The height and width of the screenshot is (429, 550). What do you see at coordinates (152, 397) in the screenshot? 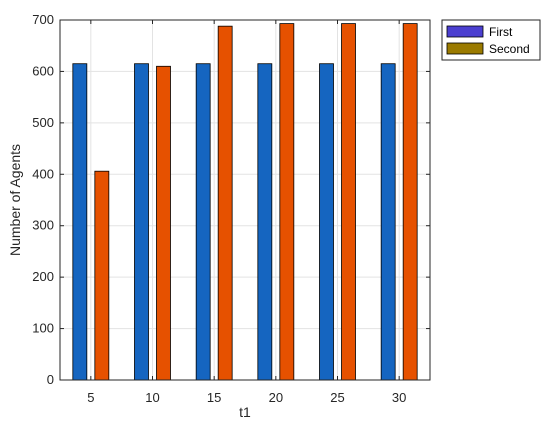
I see `x-tick-label: 10` at bounding box center [152, 397].